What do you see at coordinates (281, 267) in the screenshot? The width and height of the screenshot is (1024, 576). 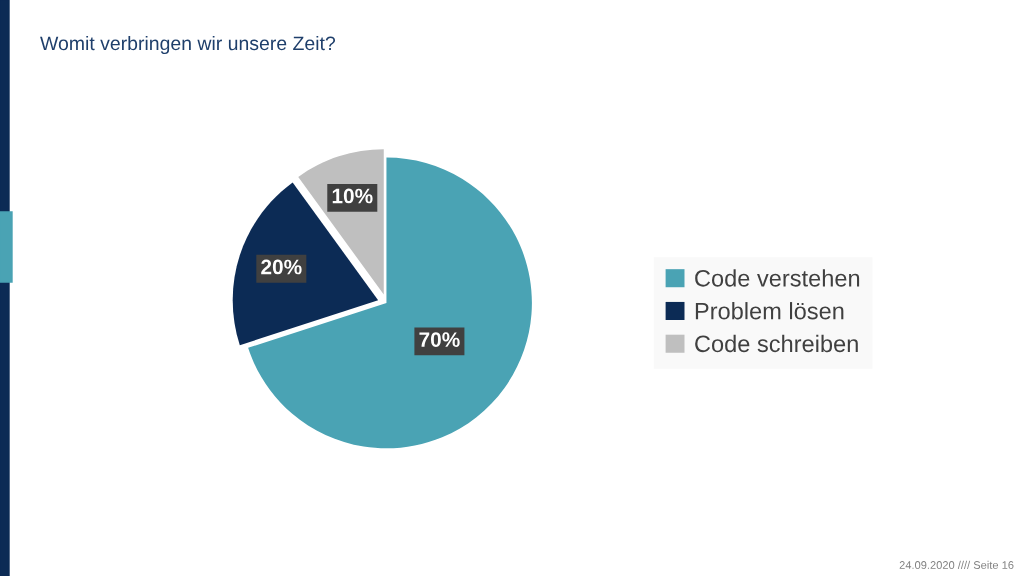 I see `data-label: 20%` at bounding box center [281, 267].